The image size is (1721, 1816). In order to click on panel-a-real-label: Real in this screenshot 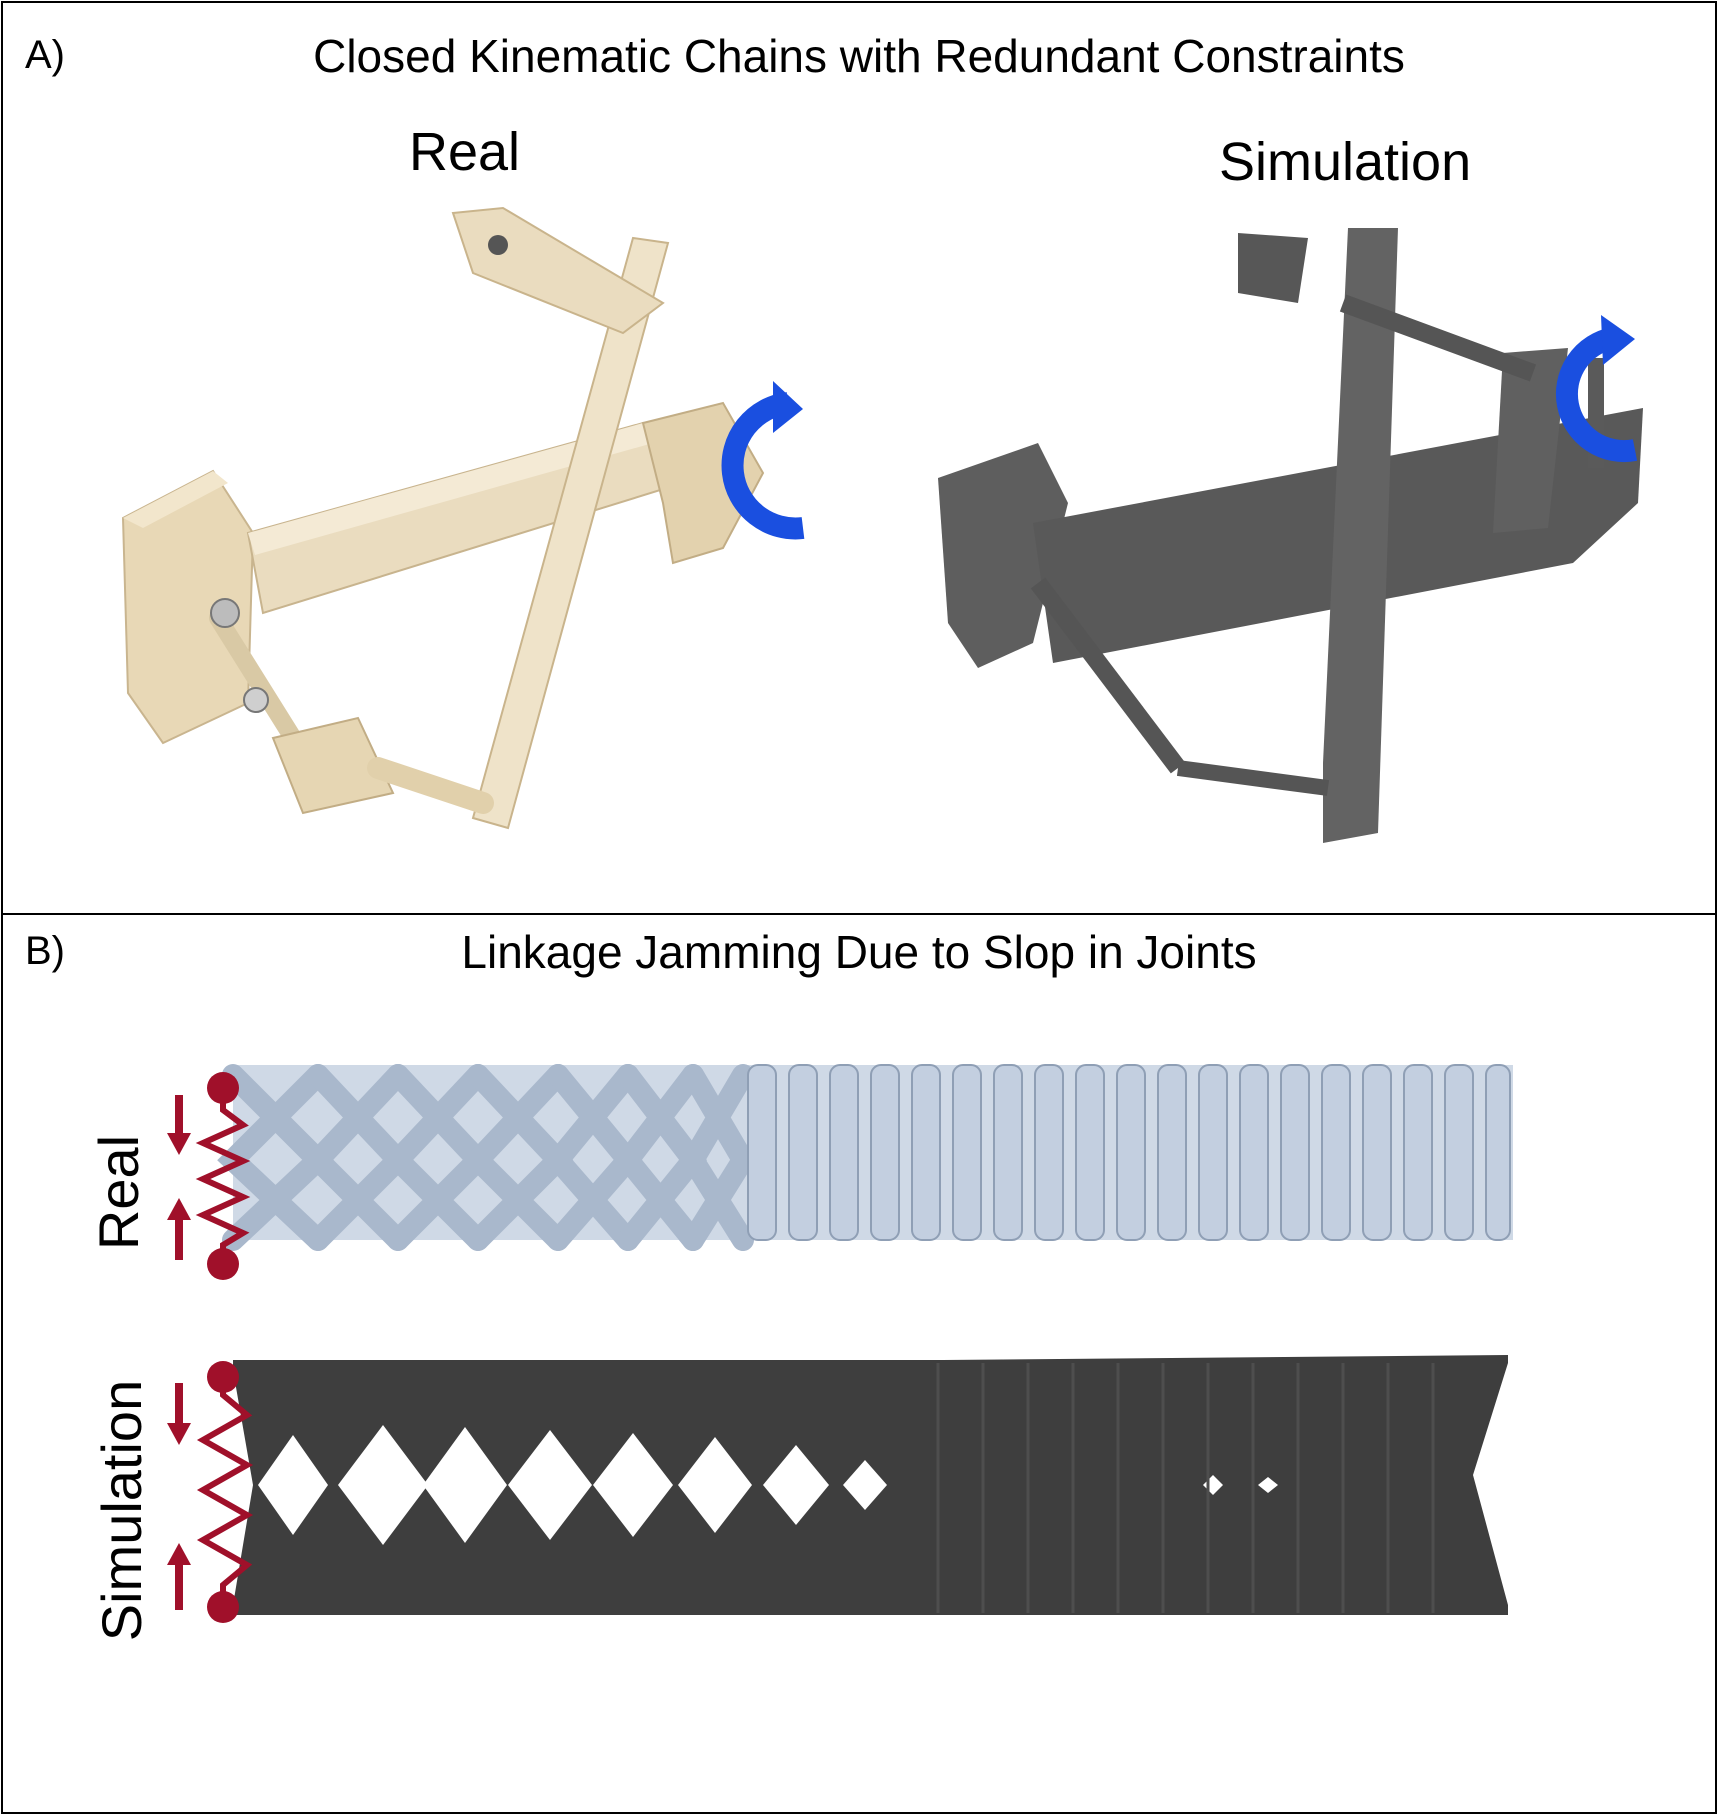, I will do `click(465, 152)`.